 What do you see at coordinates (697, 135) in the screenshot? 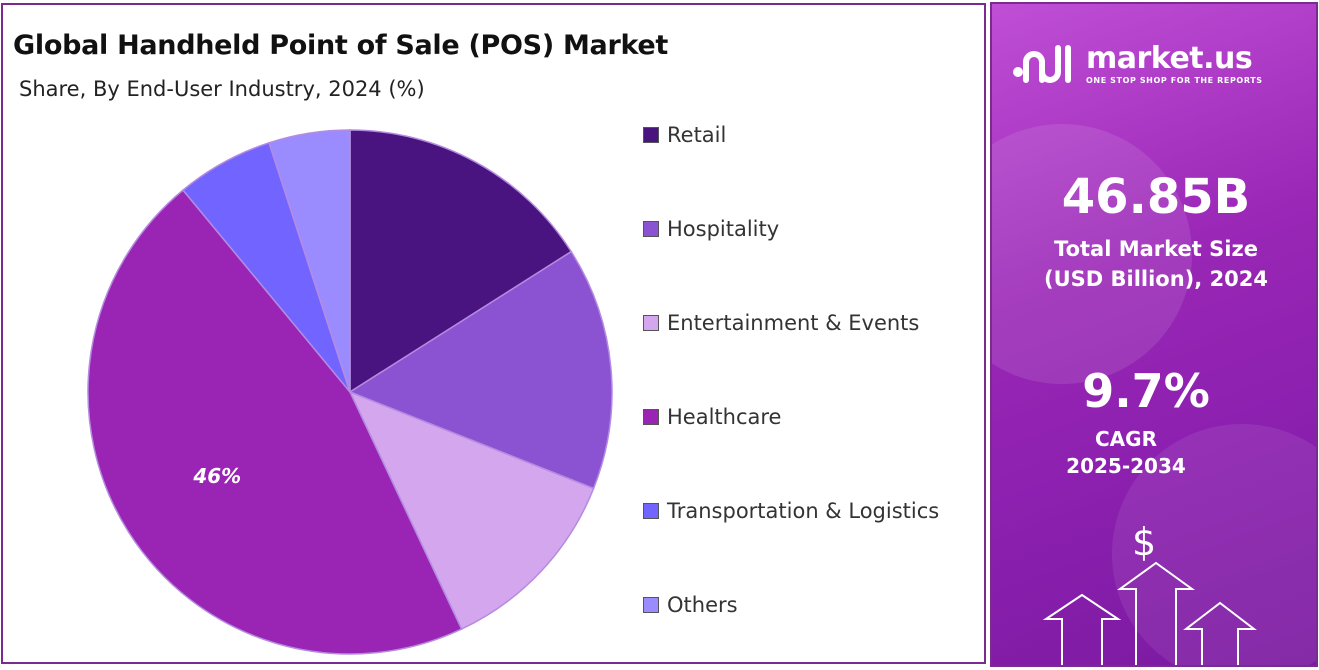
I see `legend-label: Retail` at bounding box center [697, 135].